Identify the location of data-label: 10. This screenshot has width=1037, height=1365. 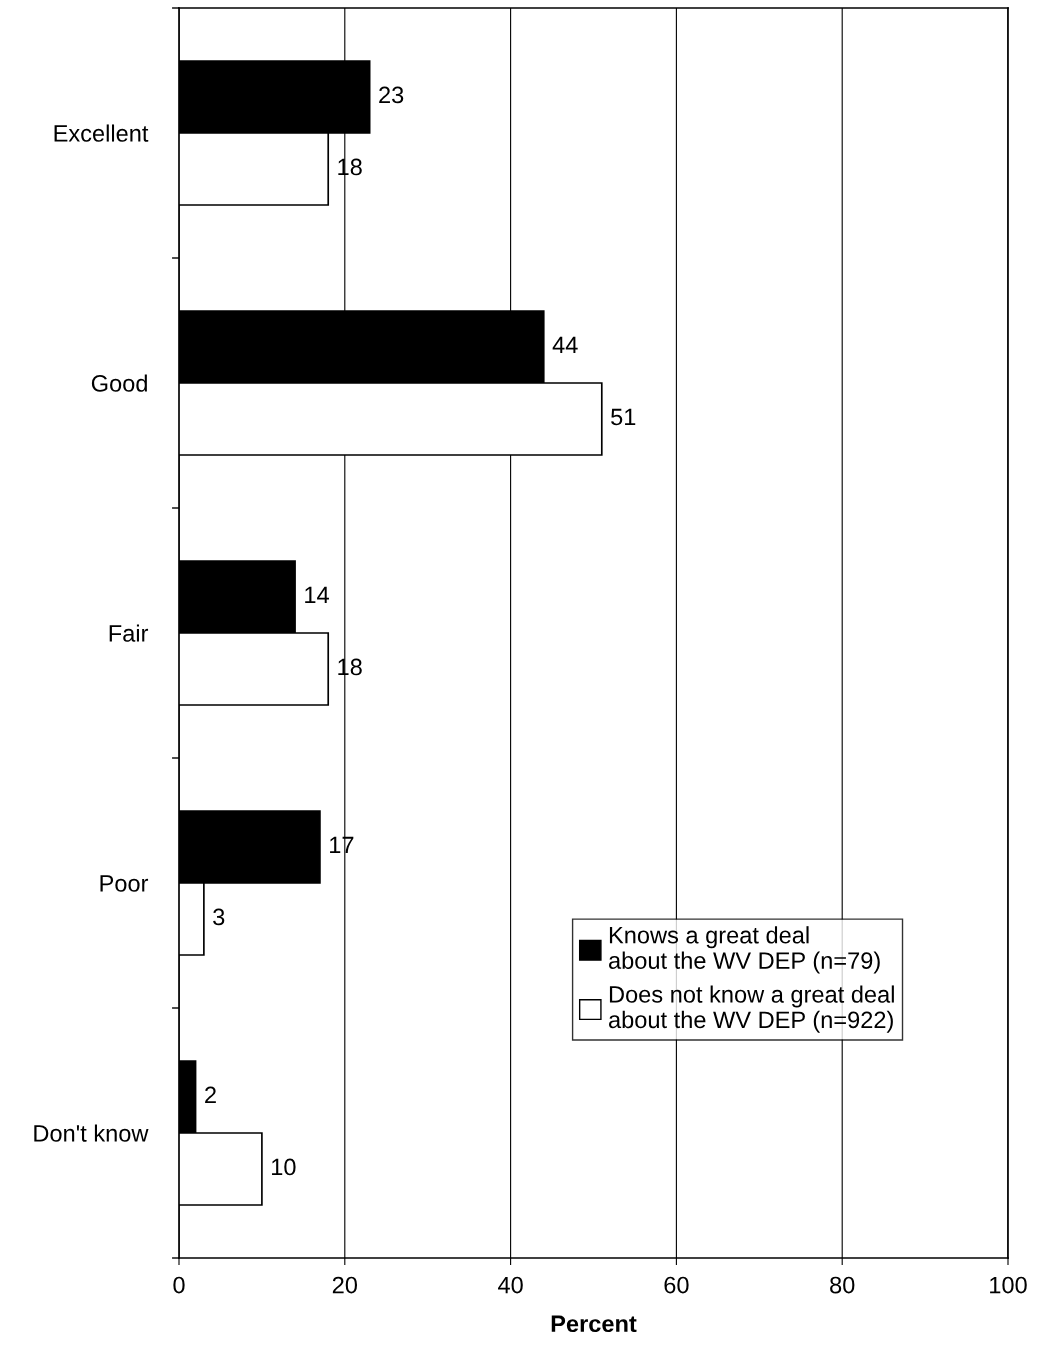
(284, 1167).